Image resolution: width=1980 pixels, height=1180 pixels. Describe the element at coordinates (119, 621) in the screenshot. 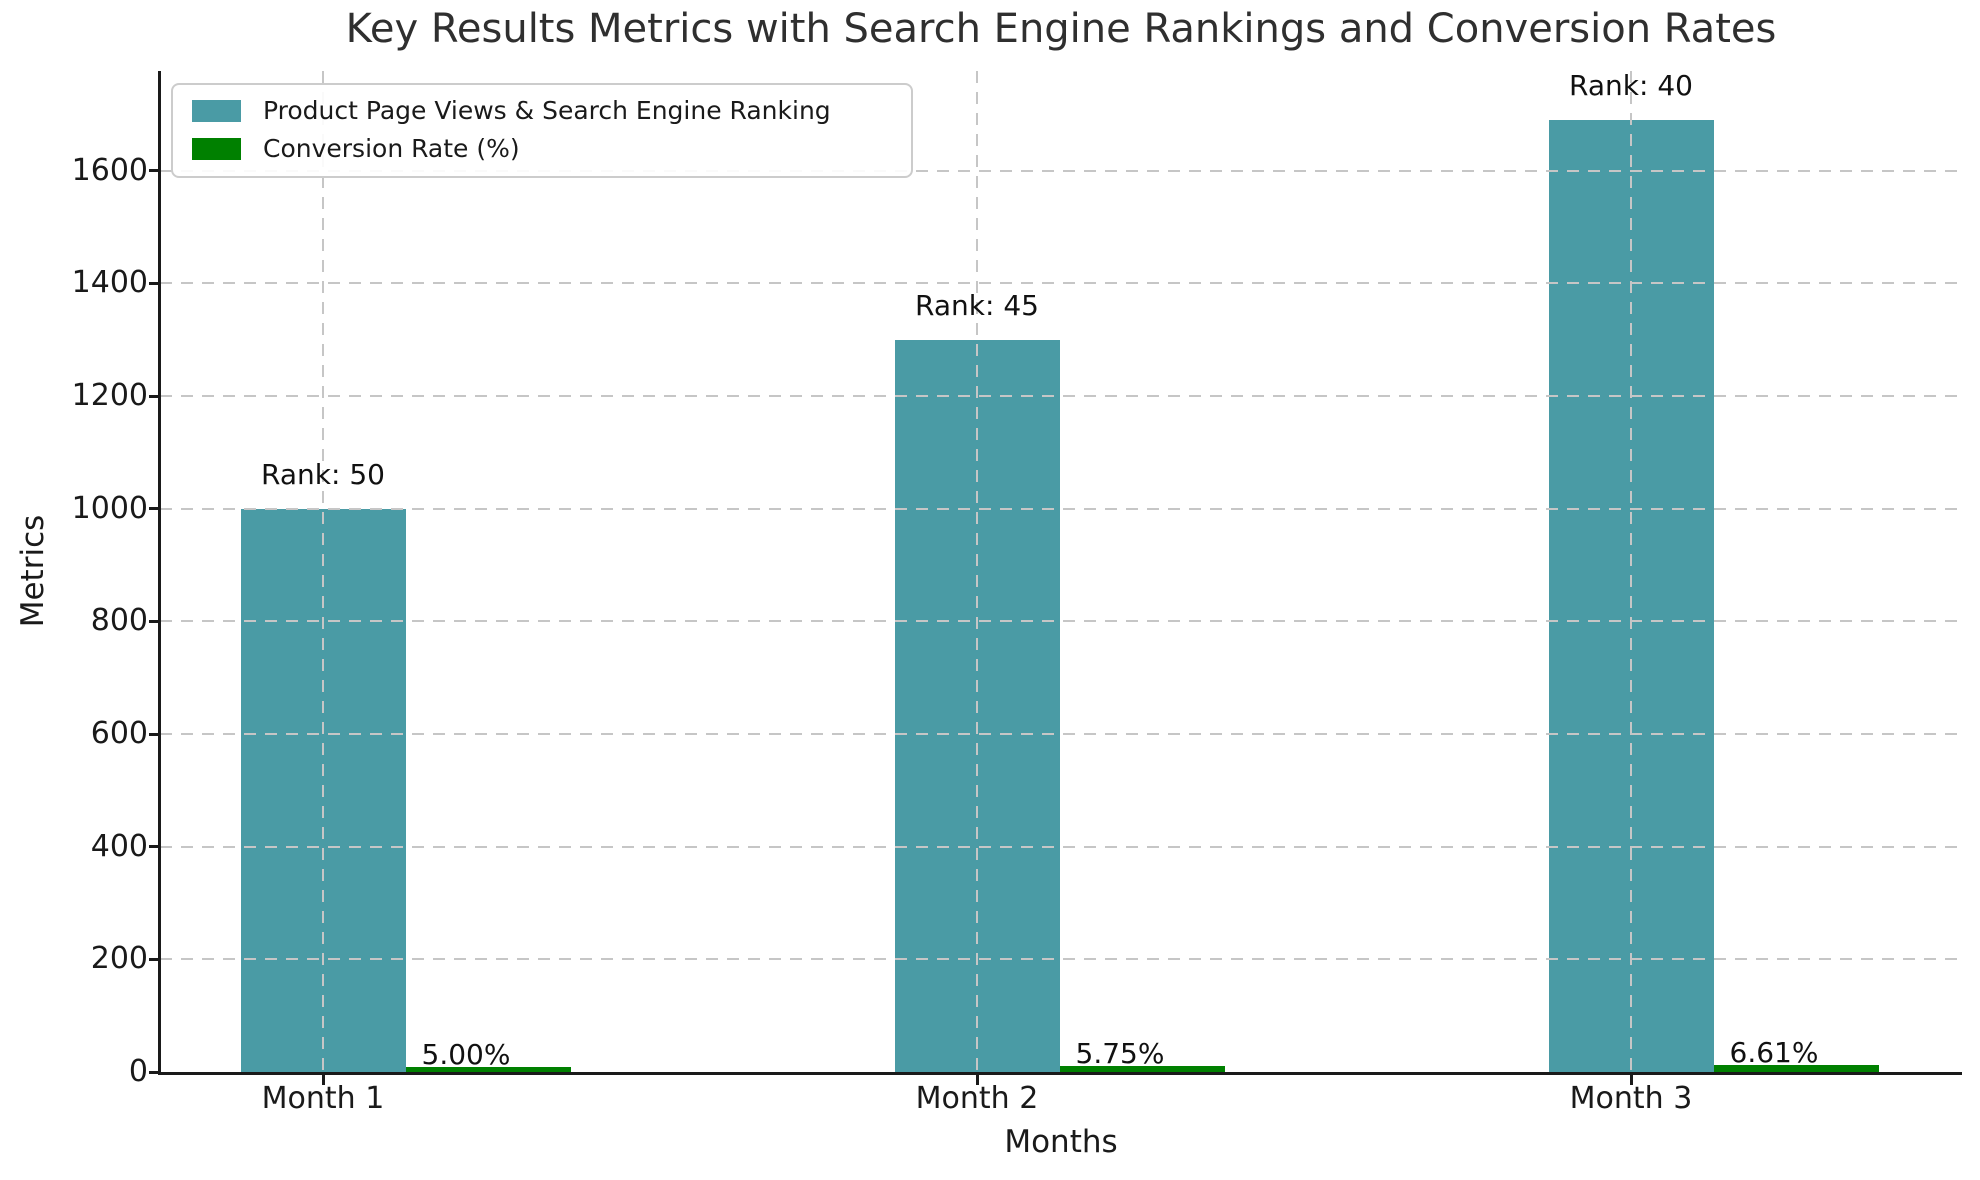

I see `y-tick-label: 800` at that location.